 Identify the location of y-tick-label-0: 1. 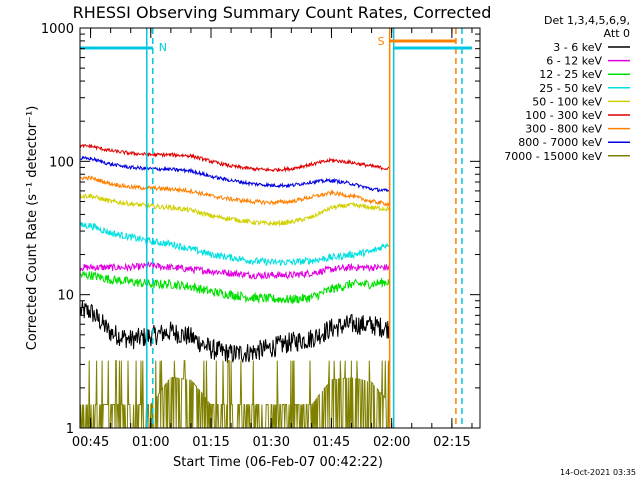
(70, 429).